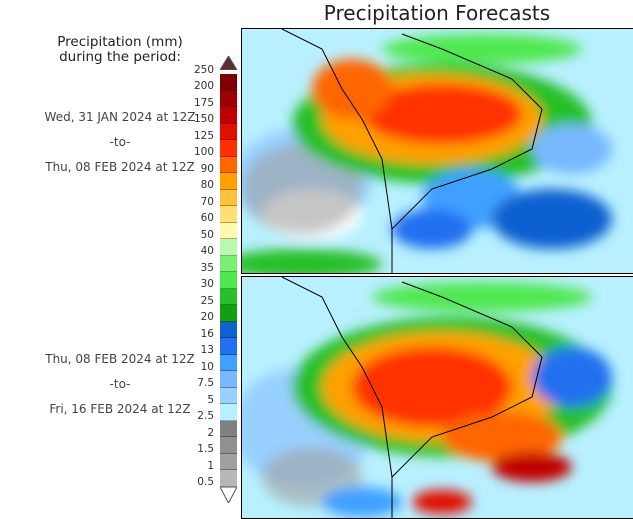 Image resolution: width=633 pixels, height=519 pixels. Describe the element at coordinates (207, 284) in the screenshot. I see `colorbar-label: 30` at that location.